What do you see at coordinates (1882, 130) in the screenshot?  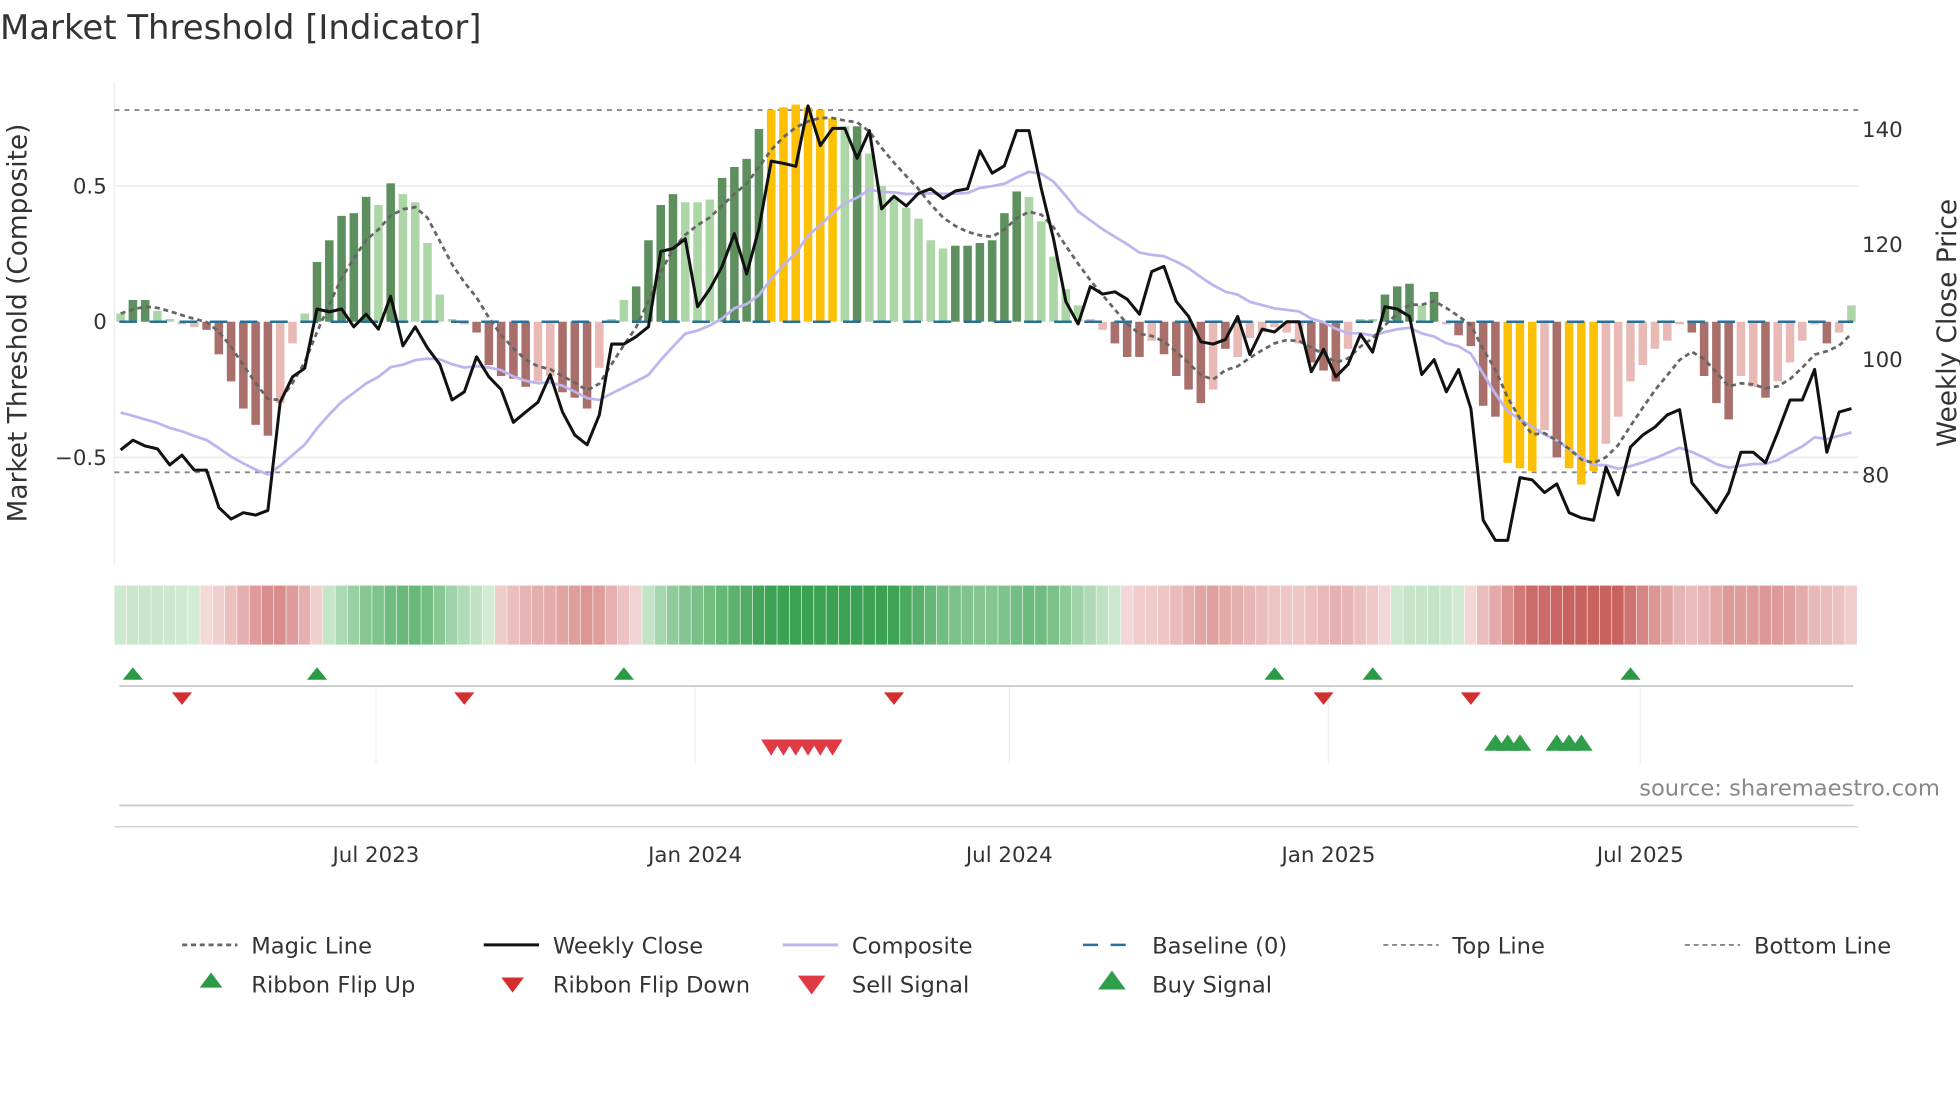 I see `right-tick-label: 140` at bounding box center [1882, 130].